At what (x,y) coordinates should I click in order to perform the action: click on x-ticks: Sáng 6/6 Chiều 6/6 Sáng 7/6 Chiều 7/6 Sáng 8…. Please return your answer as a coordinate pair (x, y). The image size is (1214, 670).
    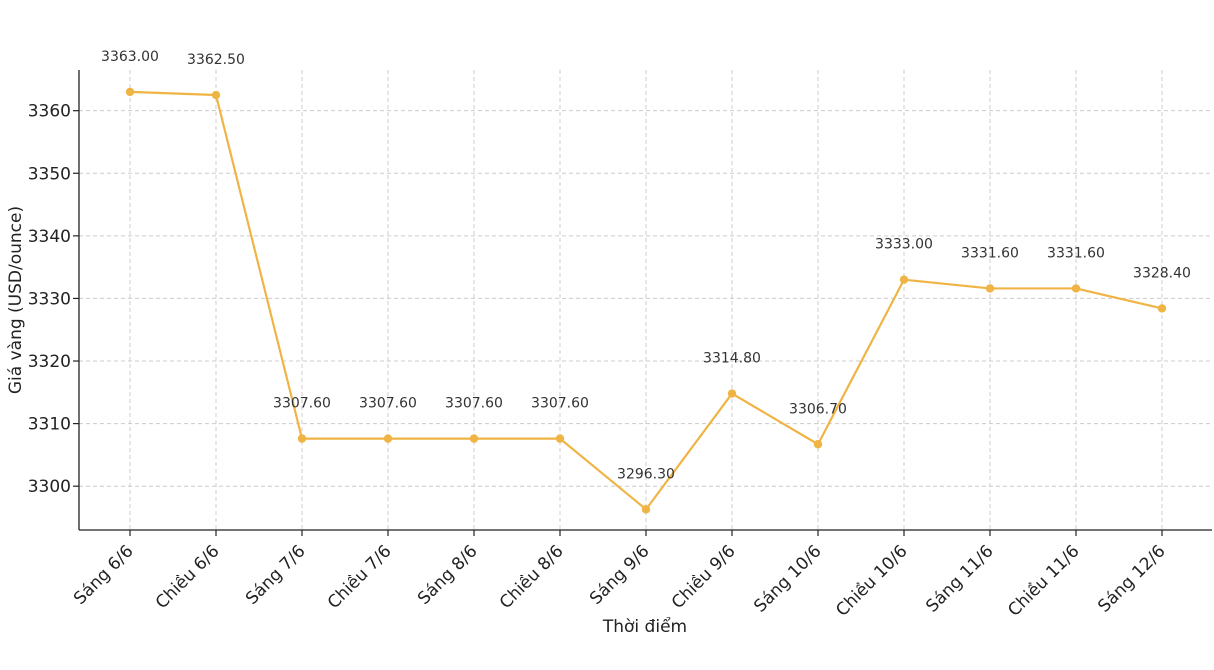
    Looking at the image, I should click on (620, 575).